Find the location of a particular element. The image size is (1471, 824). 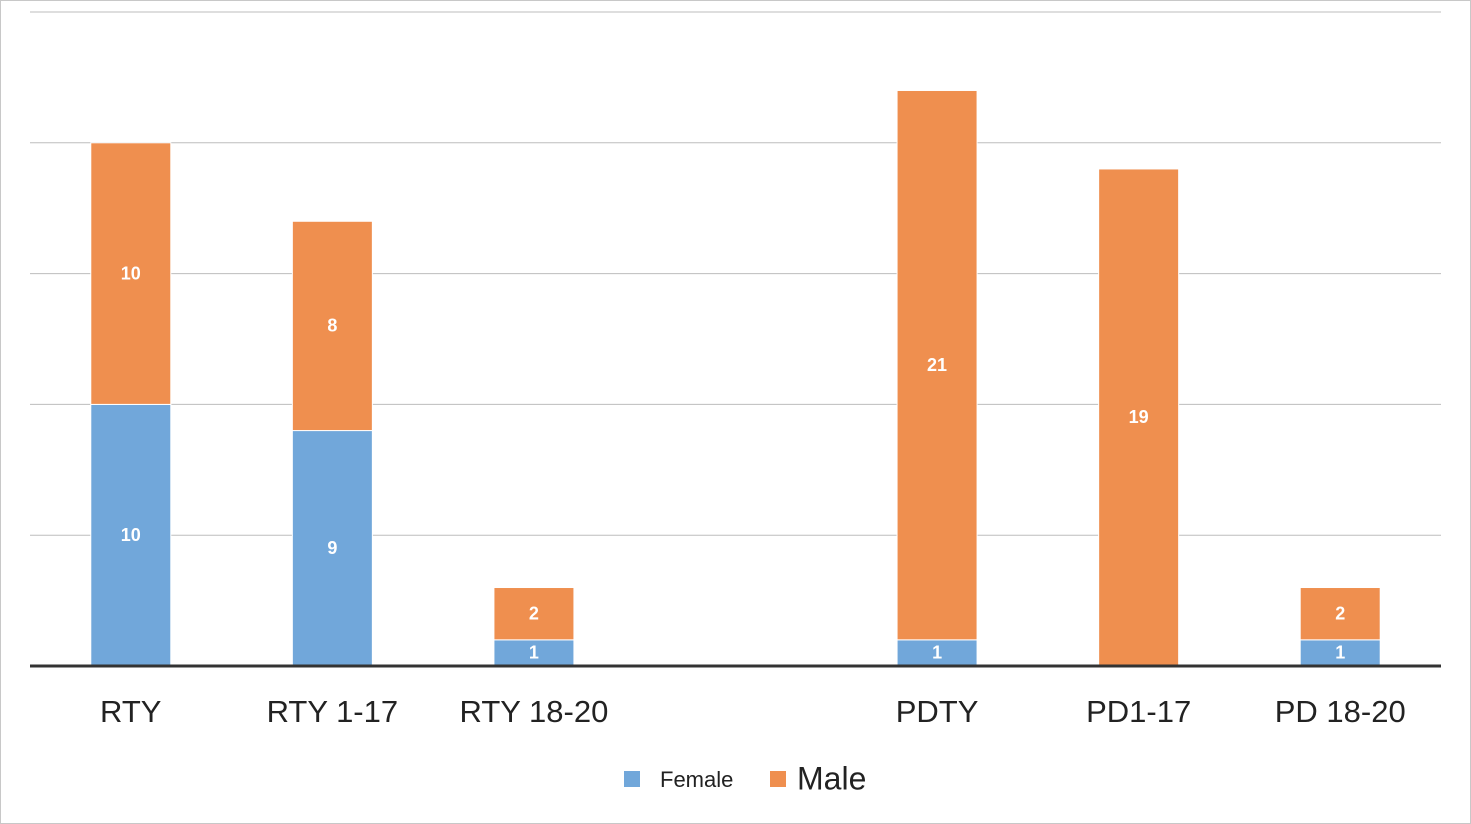

x-tick-label: PD 18-20 is located at coordinates (1340, 711).